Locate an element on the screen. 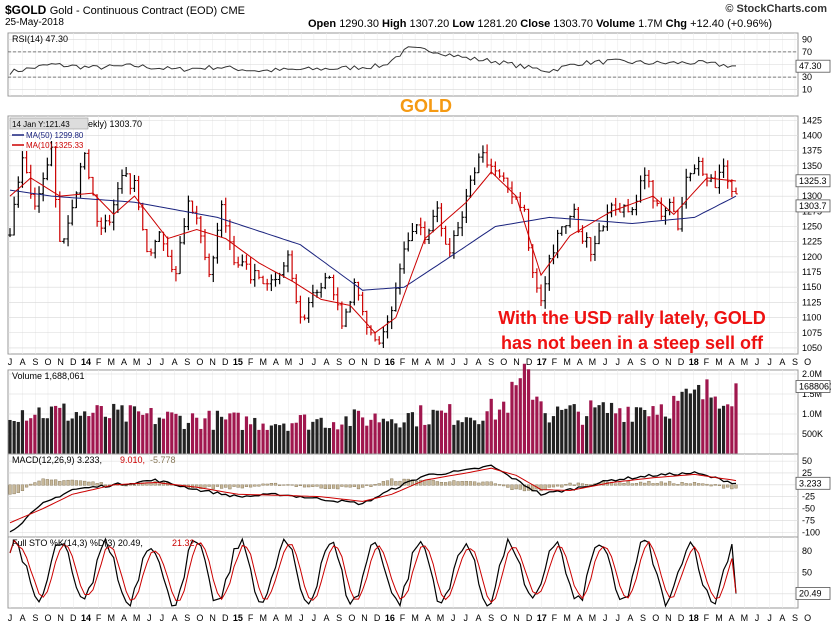 The image size is (831, 630). macd-signal-legend: 9.010, is located at coordinates (132, 460).